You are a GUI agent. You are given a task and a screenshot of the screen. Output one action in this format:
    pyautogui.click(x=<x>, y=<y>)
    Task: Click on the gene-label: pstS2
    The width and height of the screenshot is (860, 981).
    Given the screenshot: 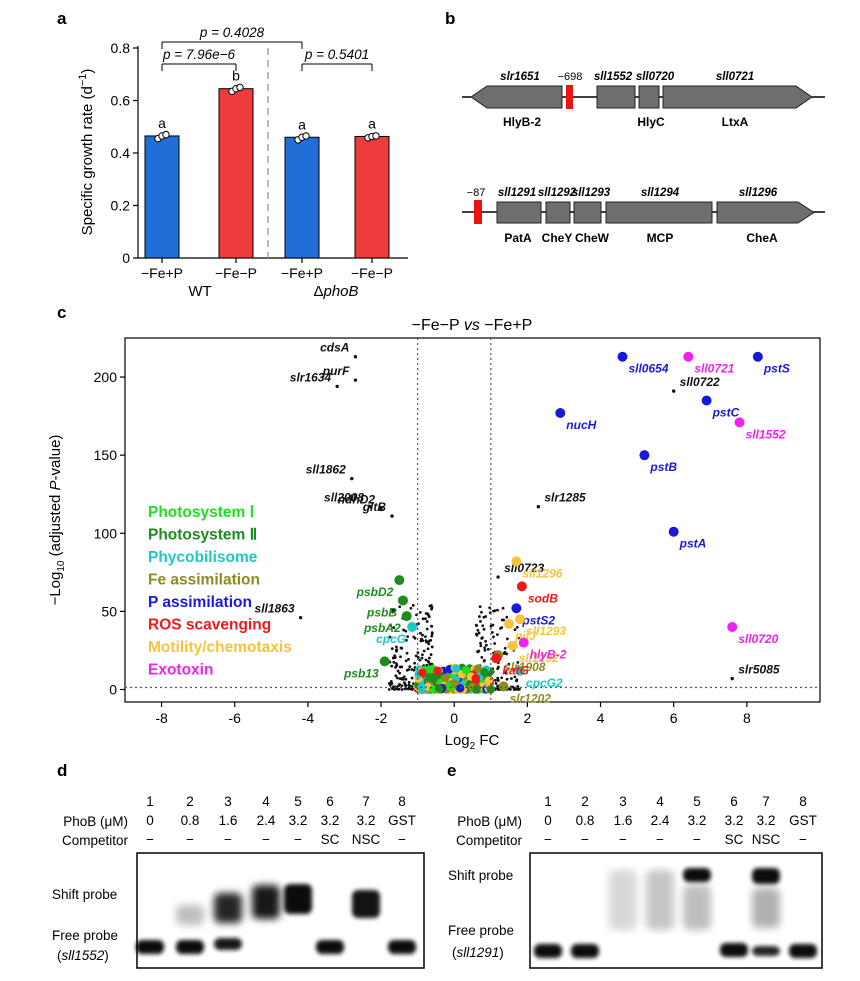 What is the action you would take?
    pyautogui.click(x=538, y=620)
    